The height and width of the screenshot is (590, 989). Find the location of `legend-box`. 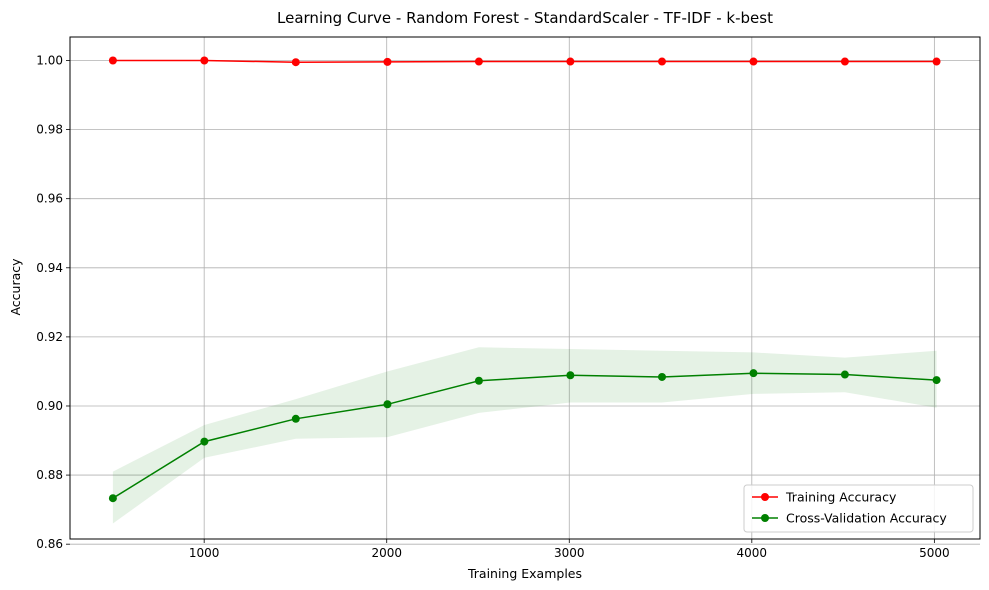

legend-box is located at coordinates (858, 508).